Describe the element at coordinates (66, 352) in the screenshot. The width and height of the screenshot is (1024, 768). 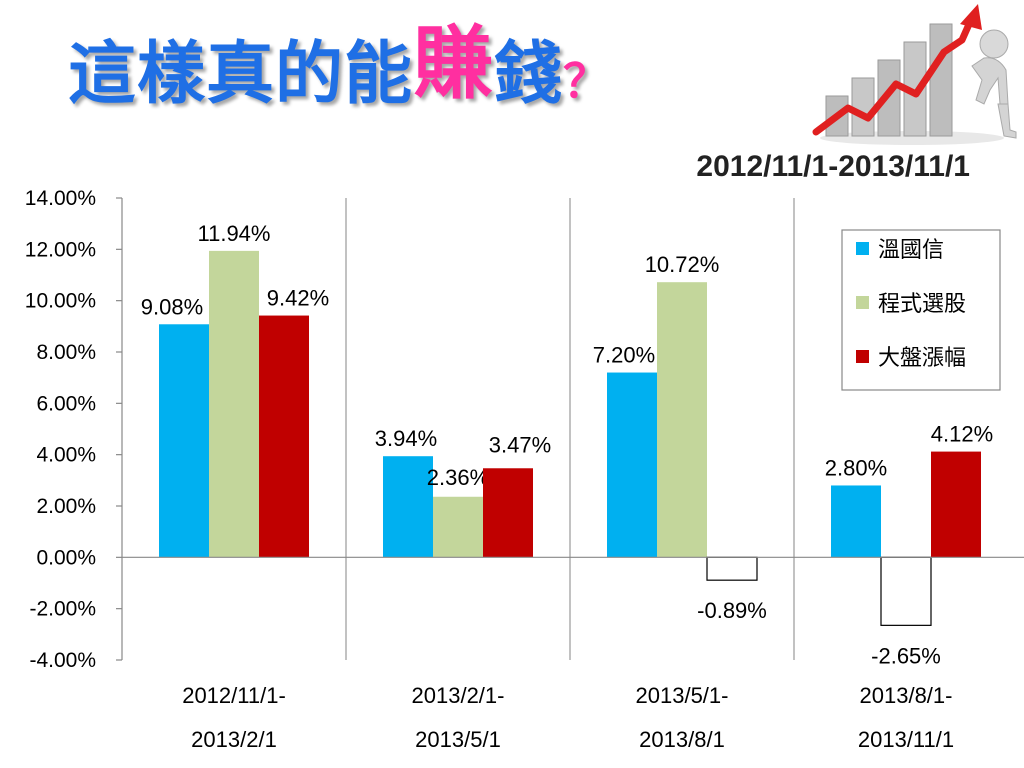
I see `y-tick-label: 8.00%` at that location.